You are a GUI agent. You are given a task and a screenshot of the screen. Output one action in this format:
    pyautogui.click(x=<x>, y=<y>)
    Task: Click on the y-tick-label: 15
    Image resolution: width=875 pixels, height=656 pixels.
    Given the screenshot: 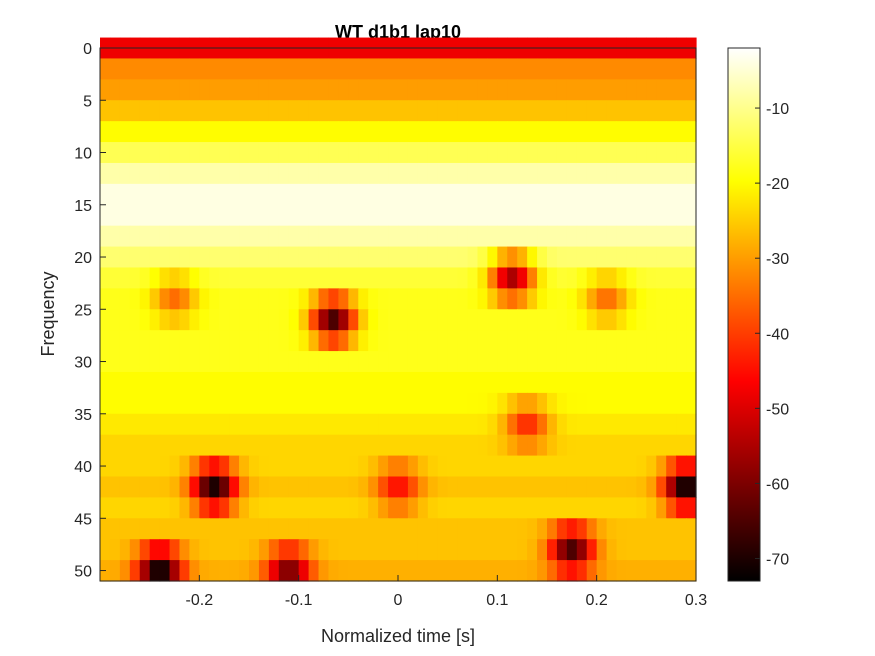 What is the action you would take?
    pyautogui.click(x=83, y=206)
    